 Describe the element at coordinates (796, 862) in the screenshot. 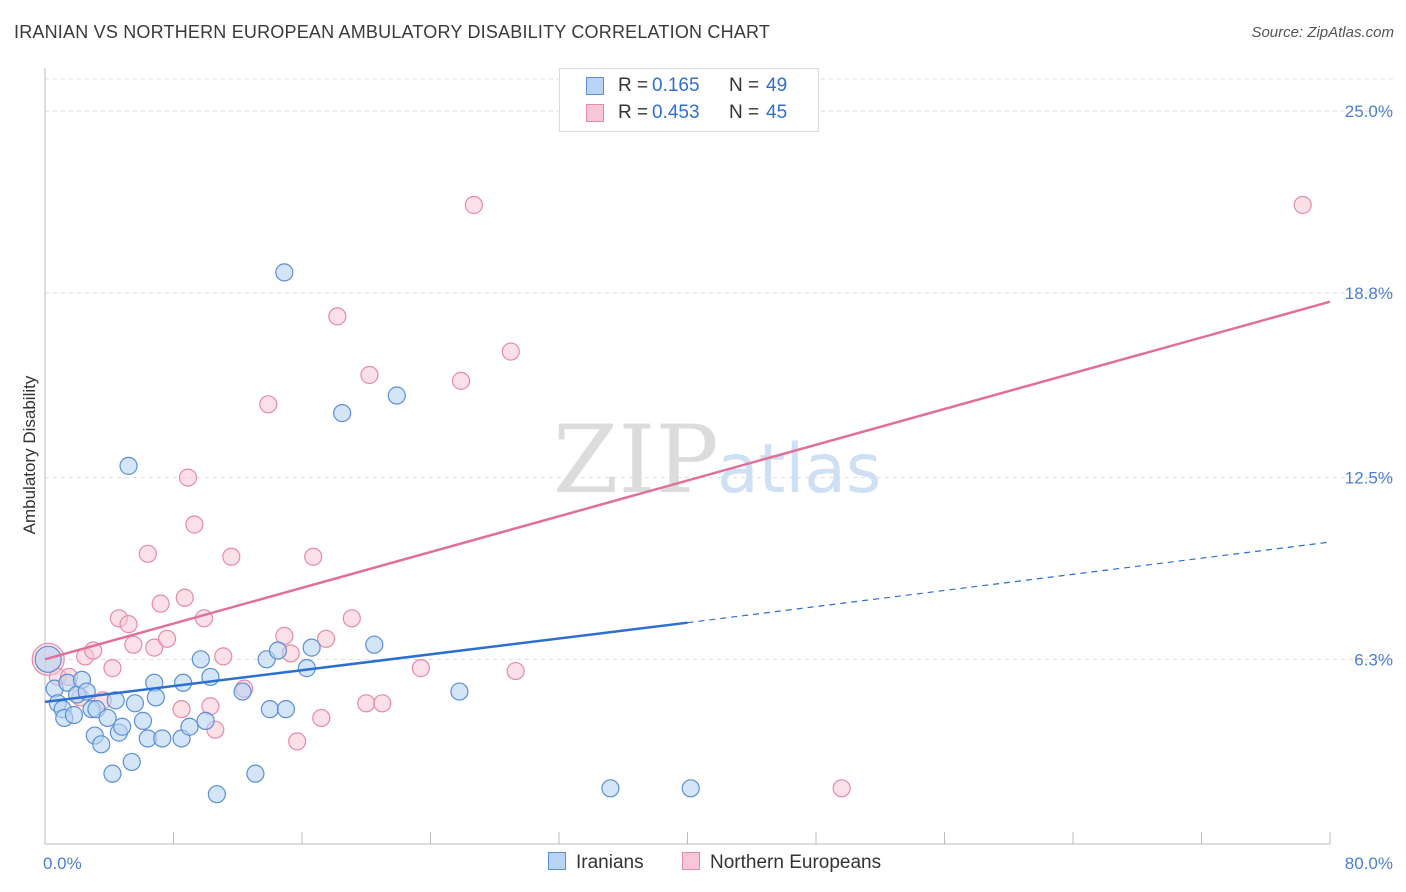

I see `legend-label-northern-europeans: Northern Europeans` at that location.